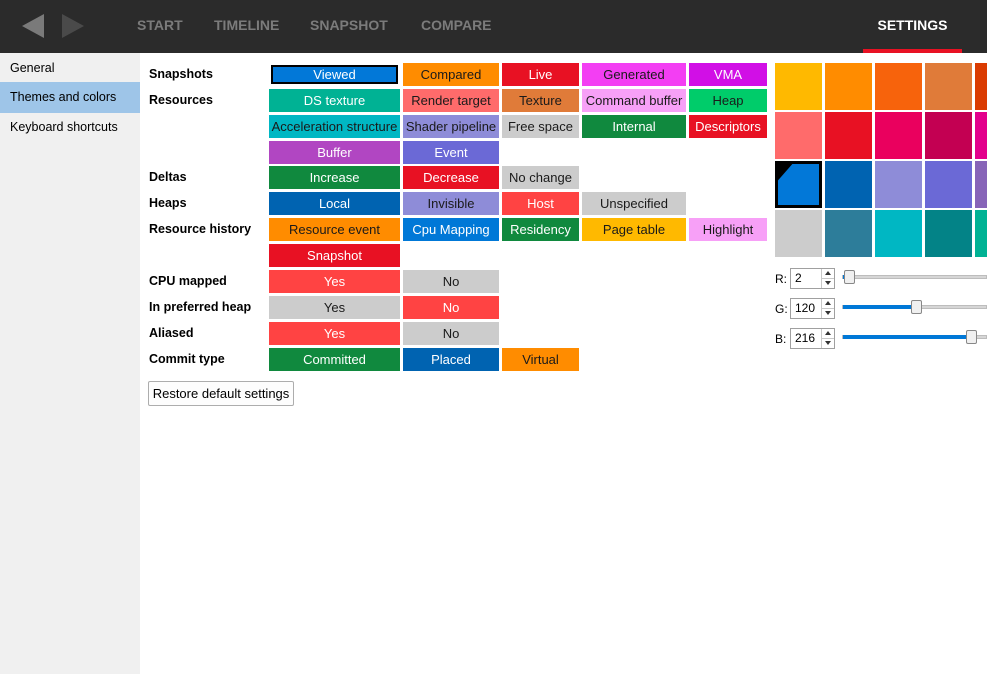 This screenshot has height=674, width=987. I want to click on color-history-highlight: Highlight, so click(728, 229).